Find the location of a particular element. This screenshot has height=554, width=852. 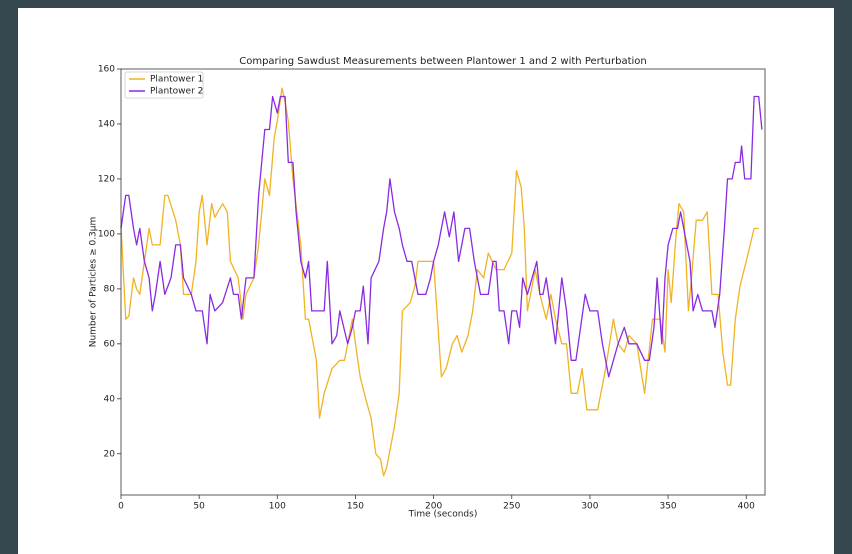

x-axis-label: Time (seconds) is located at coordinates (443, 515).